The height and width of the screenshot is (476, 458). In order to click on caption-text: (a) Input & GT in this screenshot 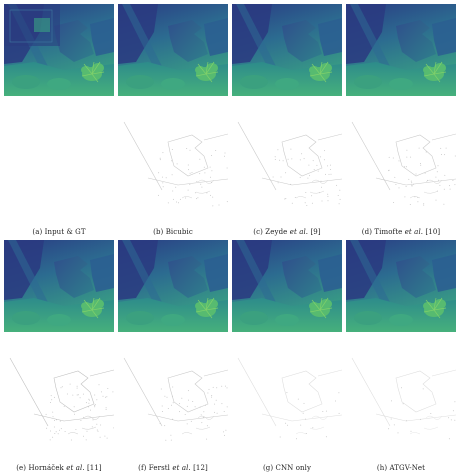, I will do `click(59, 232)`.